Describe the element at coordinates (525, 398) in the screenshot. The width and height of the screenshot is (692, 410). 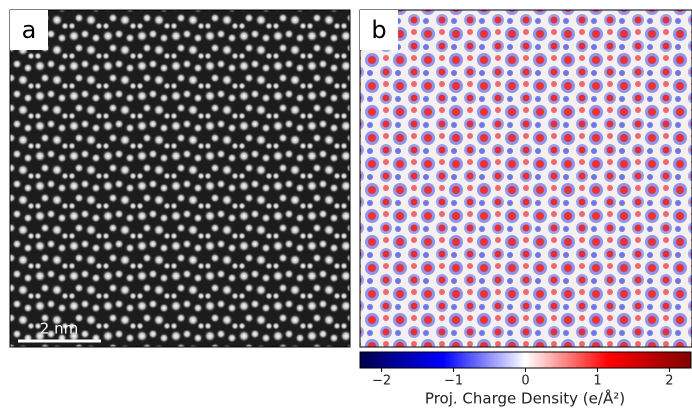
I see `colorbar-label: Proj. Charge Density (e/Å²)` at that location.